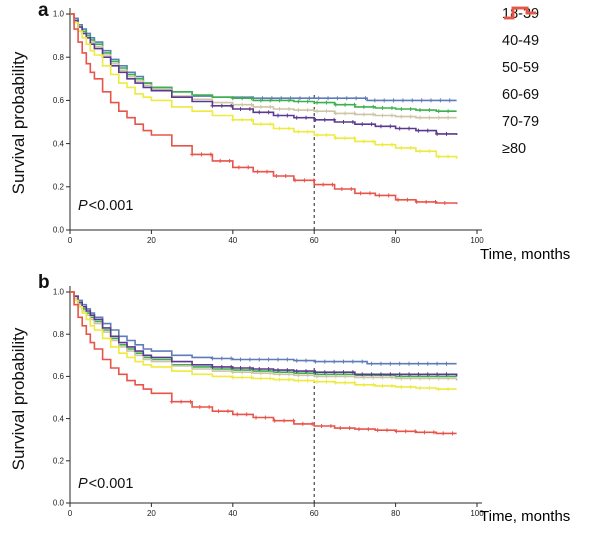  I want to click on legend-item-40-49: 40-49, so click(521, 28).